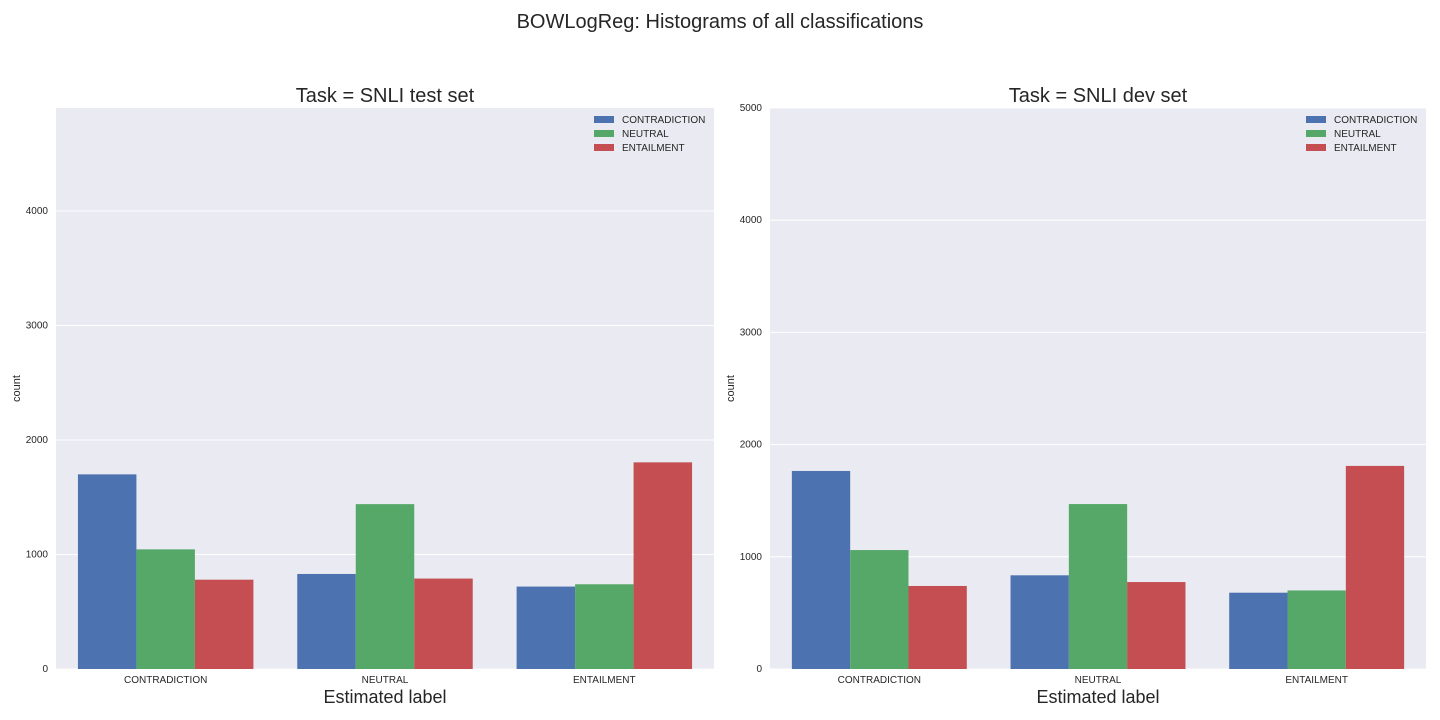 Image resolution: width=1440 pixels, height=720 pixels. Describe the element at coordinates (1098, 96) in the screenshot. I see `chart-title: Task = SNLI dev set` at that location.